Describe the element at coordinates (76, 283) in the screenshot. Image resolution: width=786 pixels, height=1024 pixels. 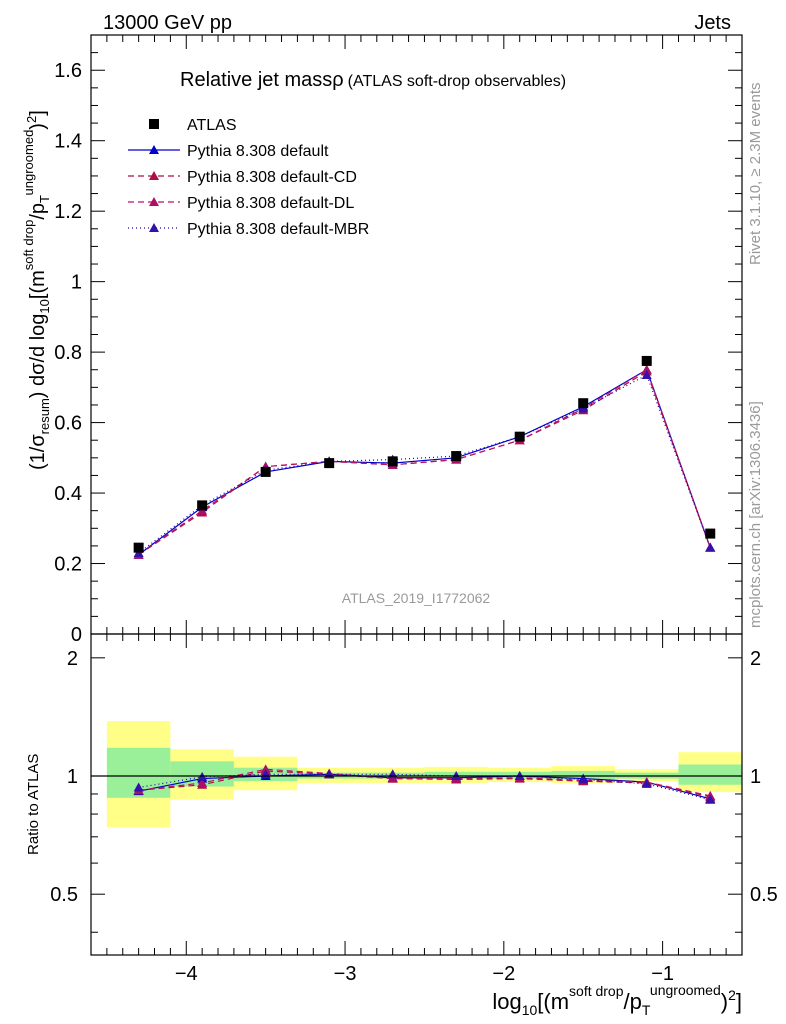
I see `y-tick-label-main: 1` at that location.